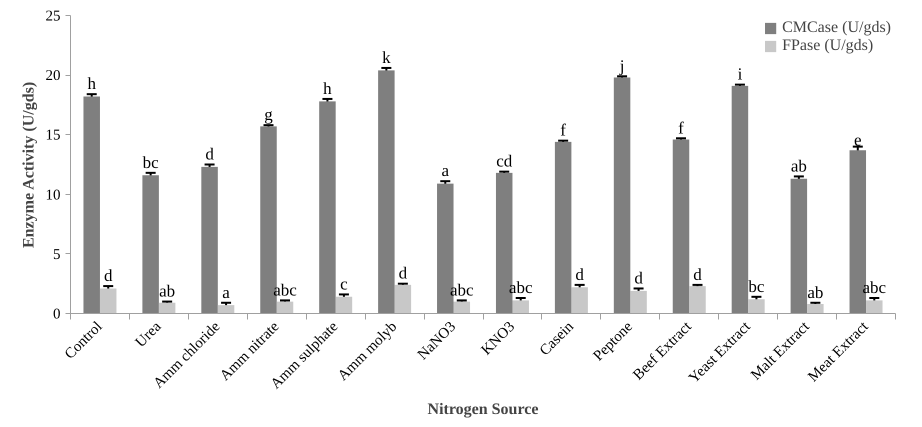 This screenshot has width=922, height=427. I want to click on data-label: j, so click(621, 66).